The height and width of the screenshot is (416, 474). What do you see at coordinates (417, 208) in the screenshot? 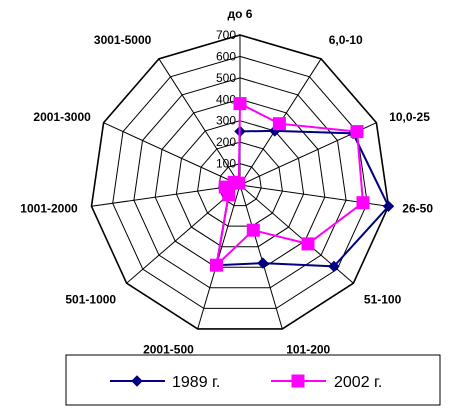
I see `category-label: 26-50` at bounding box center [417, 208].